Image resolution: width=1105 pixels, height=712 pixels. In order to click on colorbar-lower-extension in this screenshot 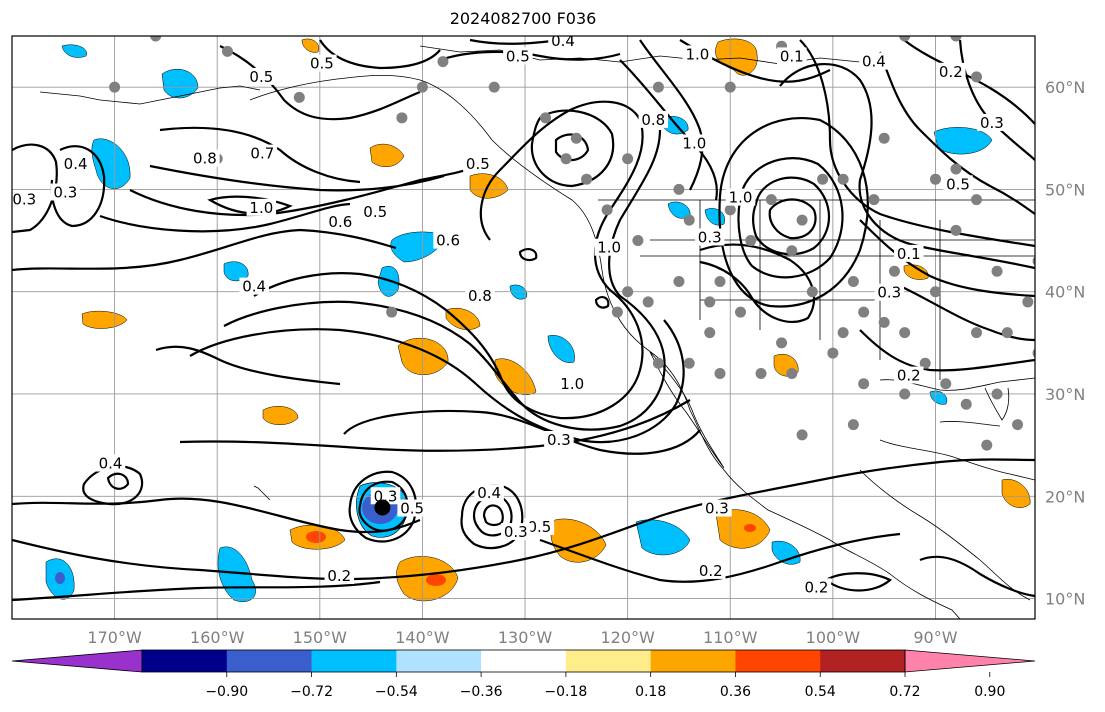, I will do `click(77, 661)`.